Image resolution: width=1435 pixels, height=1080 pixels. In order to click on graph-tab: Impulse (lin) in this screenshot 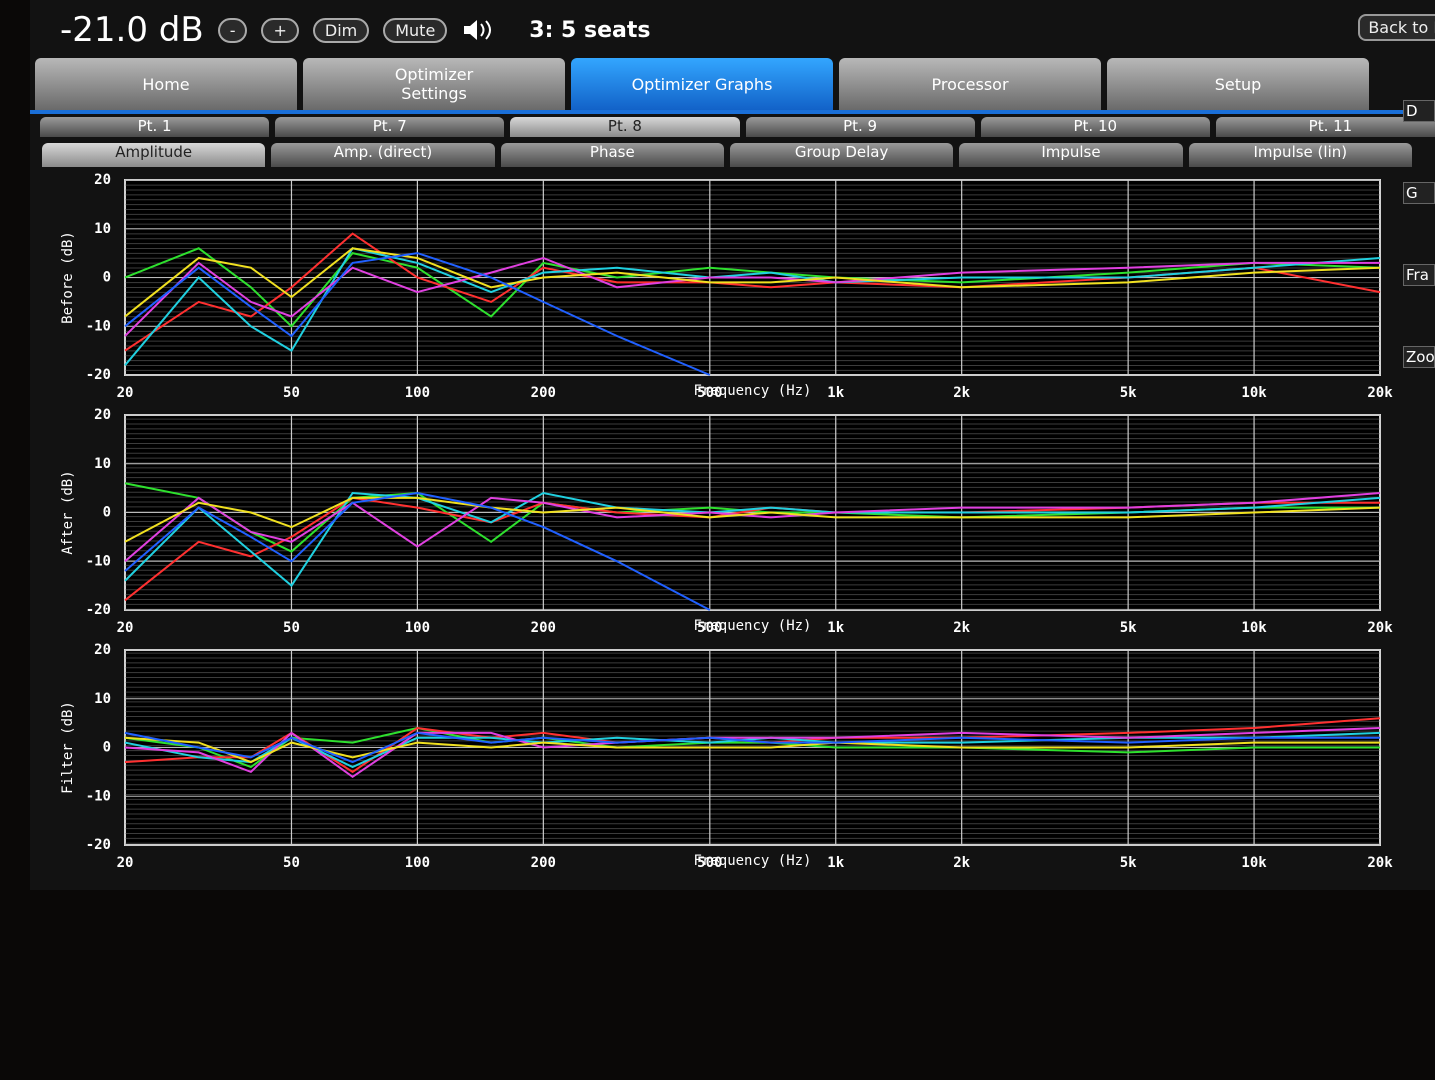, I will do `click(1300, 155)`.